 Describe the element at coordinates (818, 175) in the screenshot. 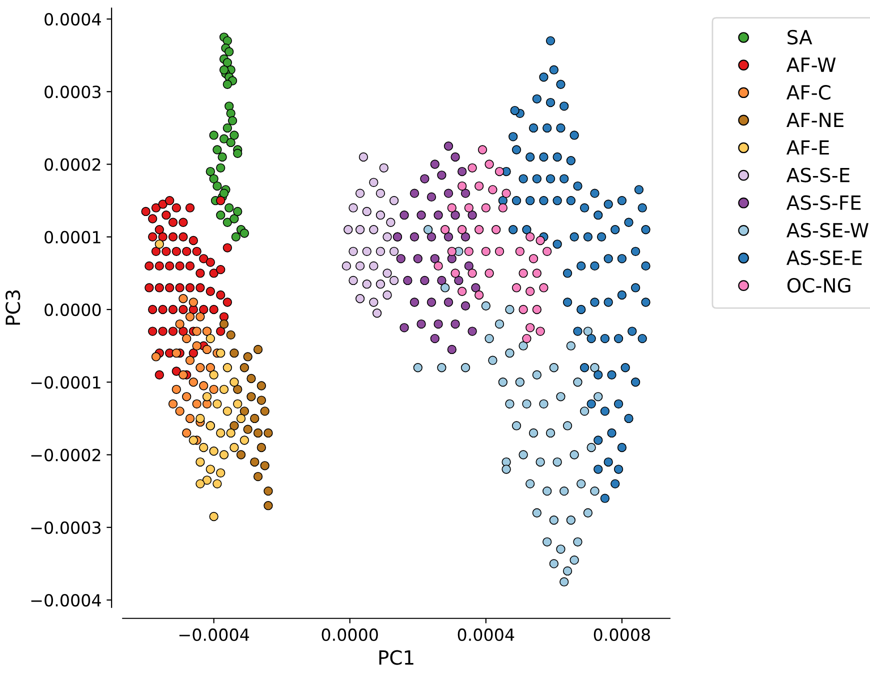

I see `legend-label: AS-S-E` at that location.